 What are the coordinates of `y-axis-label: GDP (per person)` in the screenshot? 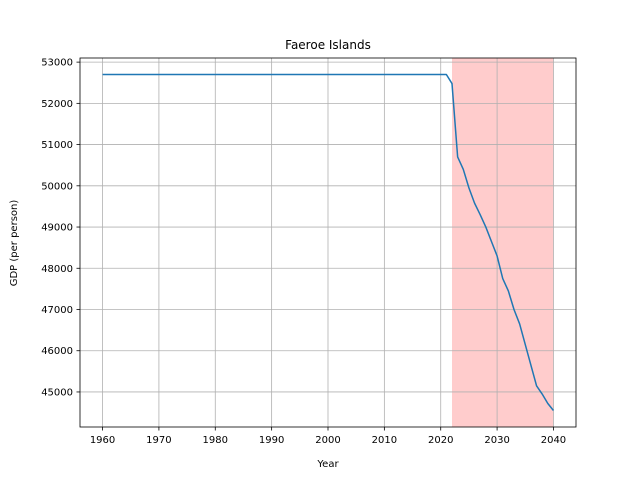 It's located at (14, 243).